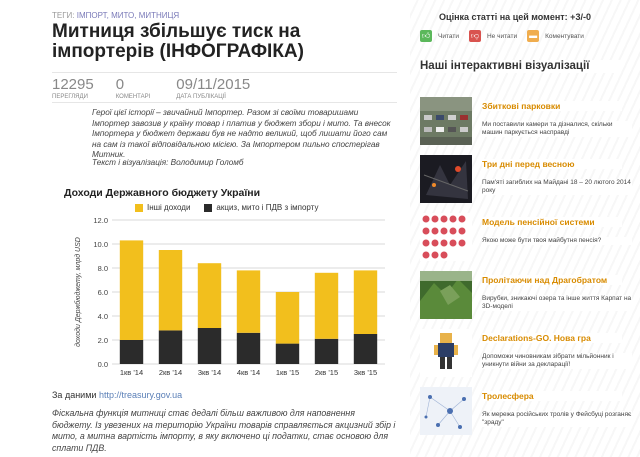 Image resolution: width=640 pixels, height=457 pixels. Describe the element at coordinates (159, 15) in the screenshot. I see `tag-mytnytsia: МИТНИЦЯ` at that location.